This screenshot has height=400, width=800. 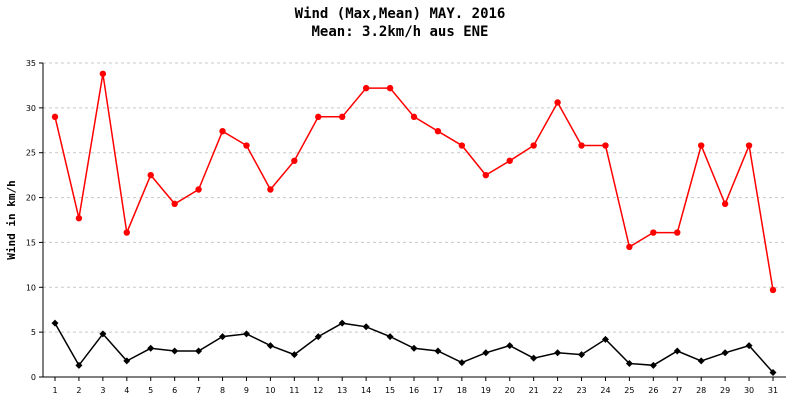 What do you see at coordinates (246, 390) in the screenshot?
I see `x-tick-label: 9` at bounding box center [246, 390].